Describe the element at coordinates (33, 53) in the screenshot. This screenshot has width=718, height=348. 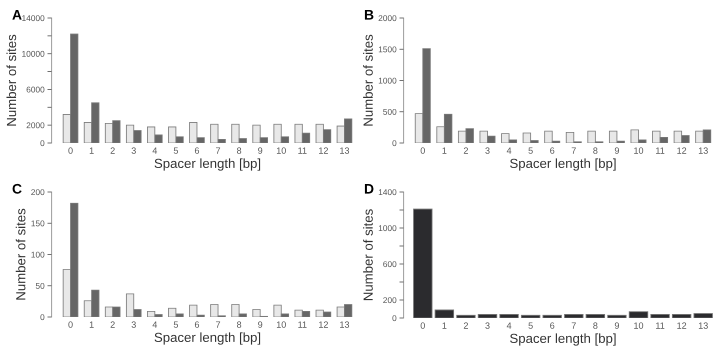
I see `y-tick-label: 10000` at that location.